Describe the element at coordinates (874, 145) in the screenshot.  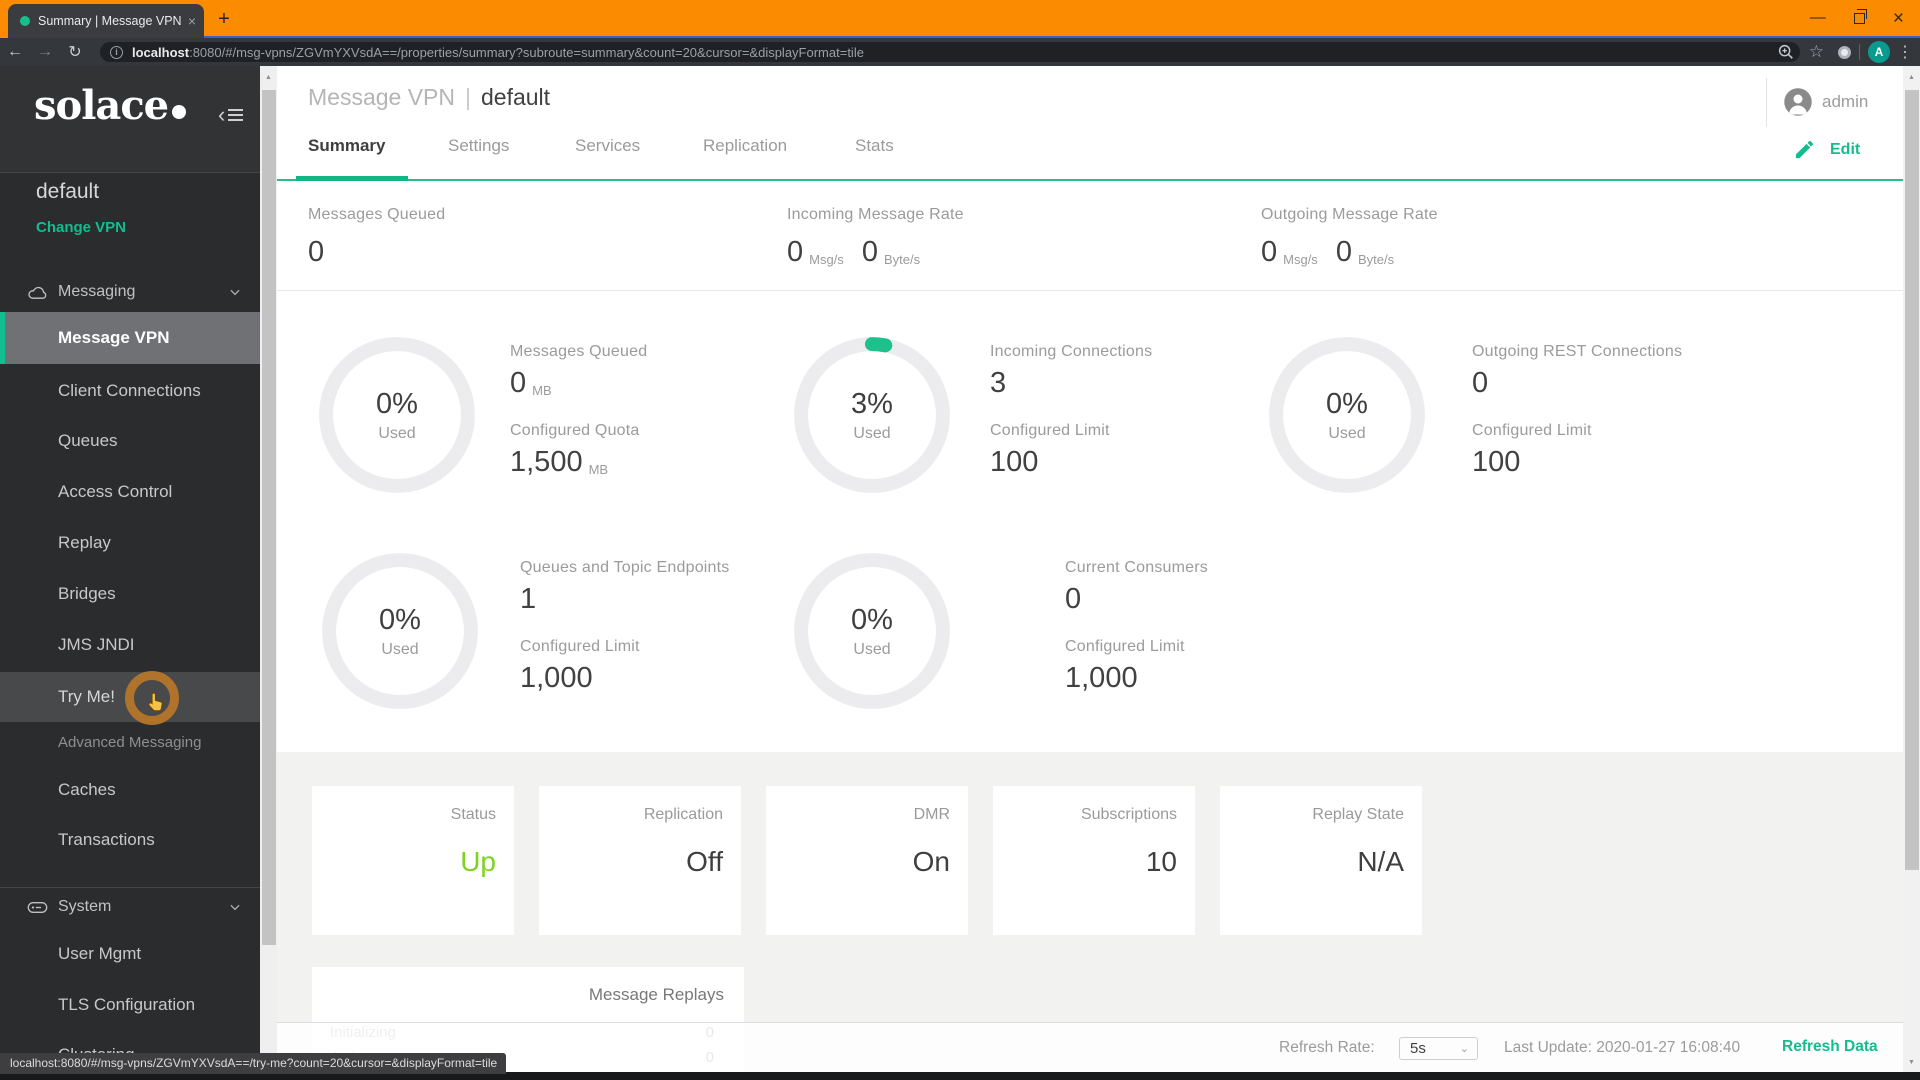
I see `tab-stats: Stats` at that location.